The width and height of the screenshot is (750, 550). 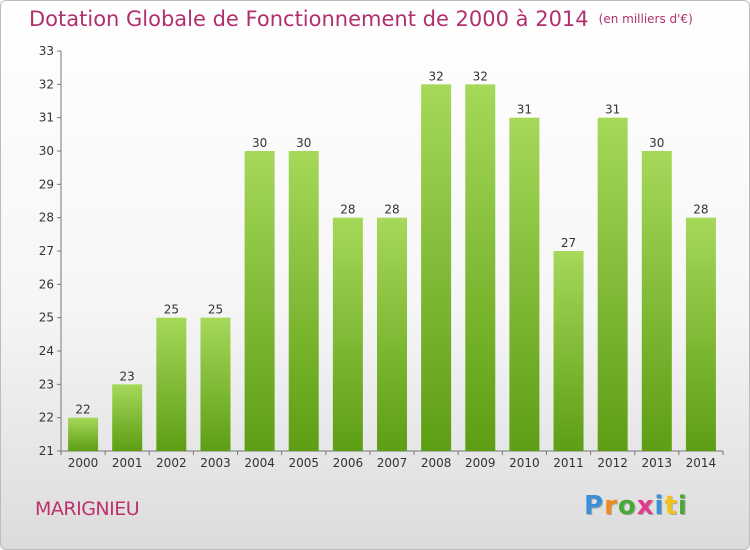 I want to click on y-tick-label: 29, so click(x=46, y=184).